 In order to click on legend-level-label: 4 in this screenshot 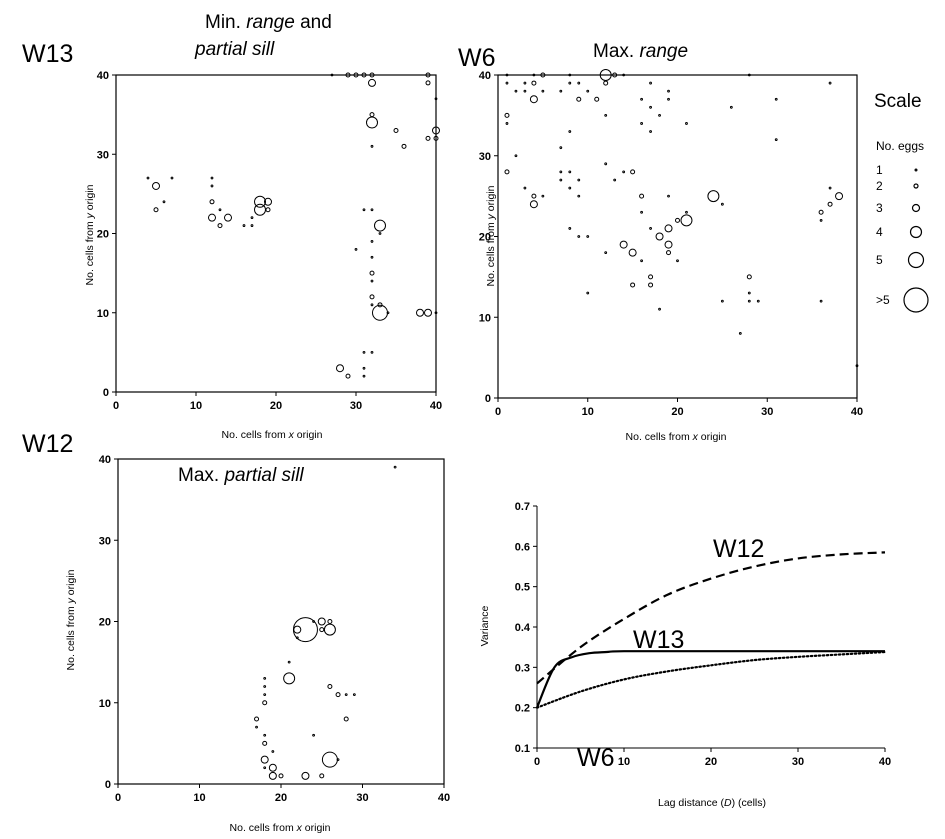, I will do `click(879, 232)`.